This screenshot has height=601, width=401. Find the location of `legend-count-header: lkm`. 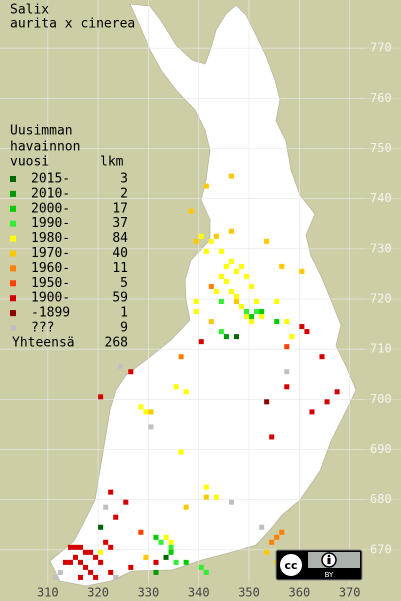

legend-count-header: lkm is located at coordinates (112, 162).